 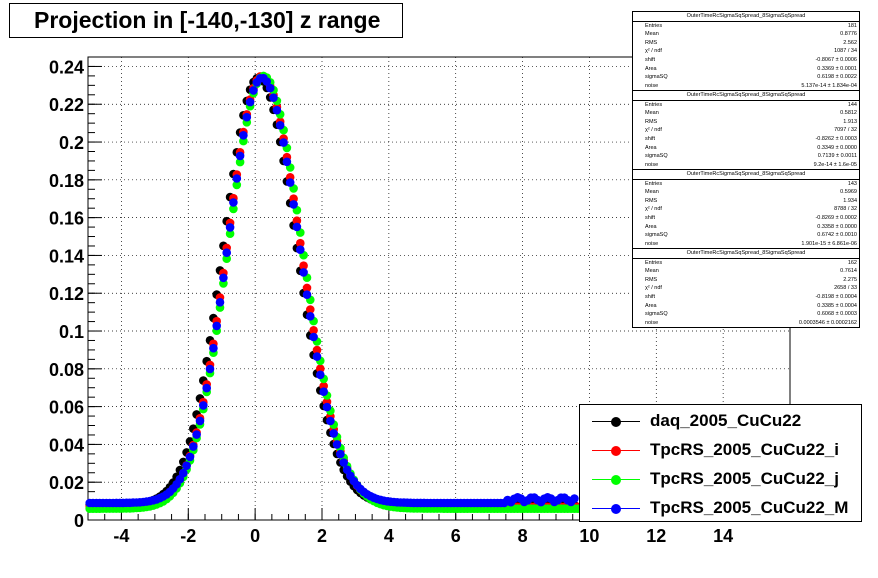 What do you see at coordinates (746, 148) in the screenshot?
I see `stats-row: Area 0.3349 ± 0.0000` at bounding box center [746, 148].